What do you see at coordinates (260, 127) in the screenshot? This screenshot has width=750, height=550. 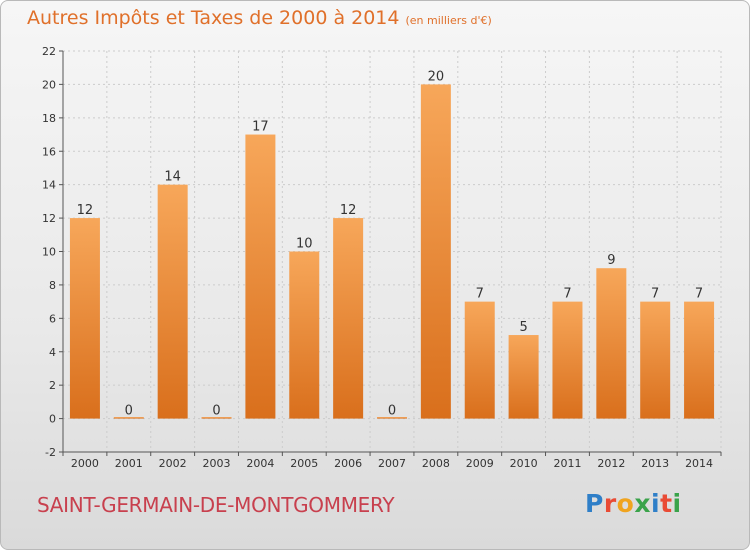 I see `data-label: 17` at bounding box center [260, 127].